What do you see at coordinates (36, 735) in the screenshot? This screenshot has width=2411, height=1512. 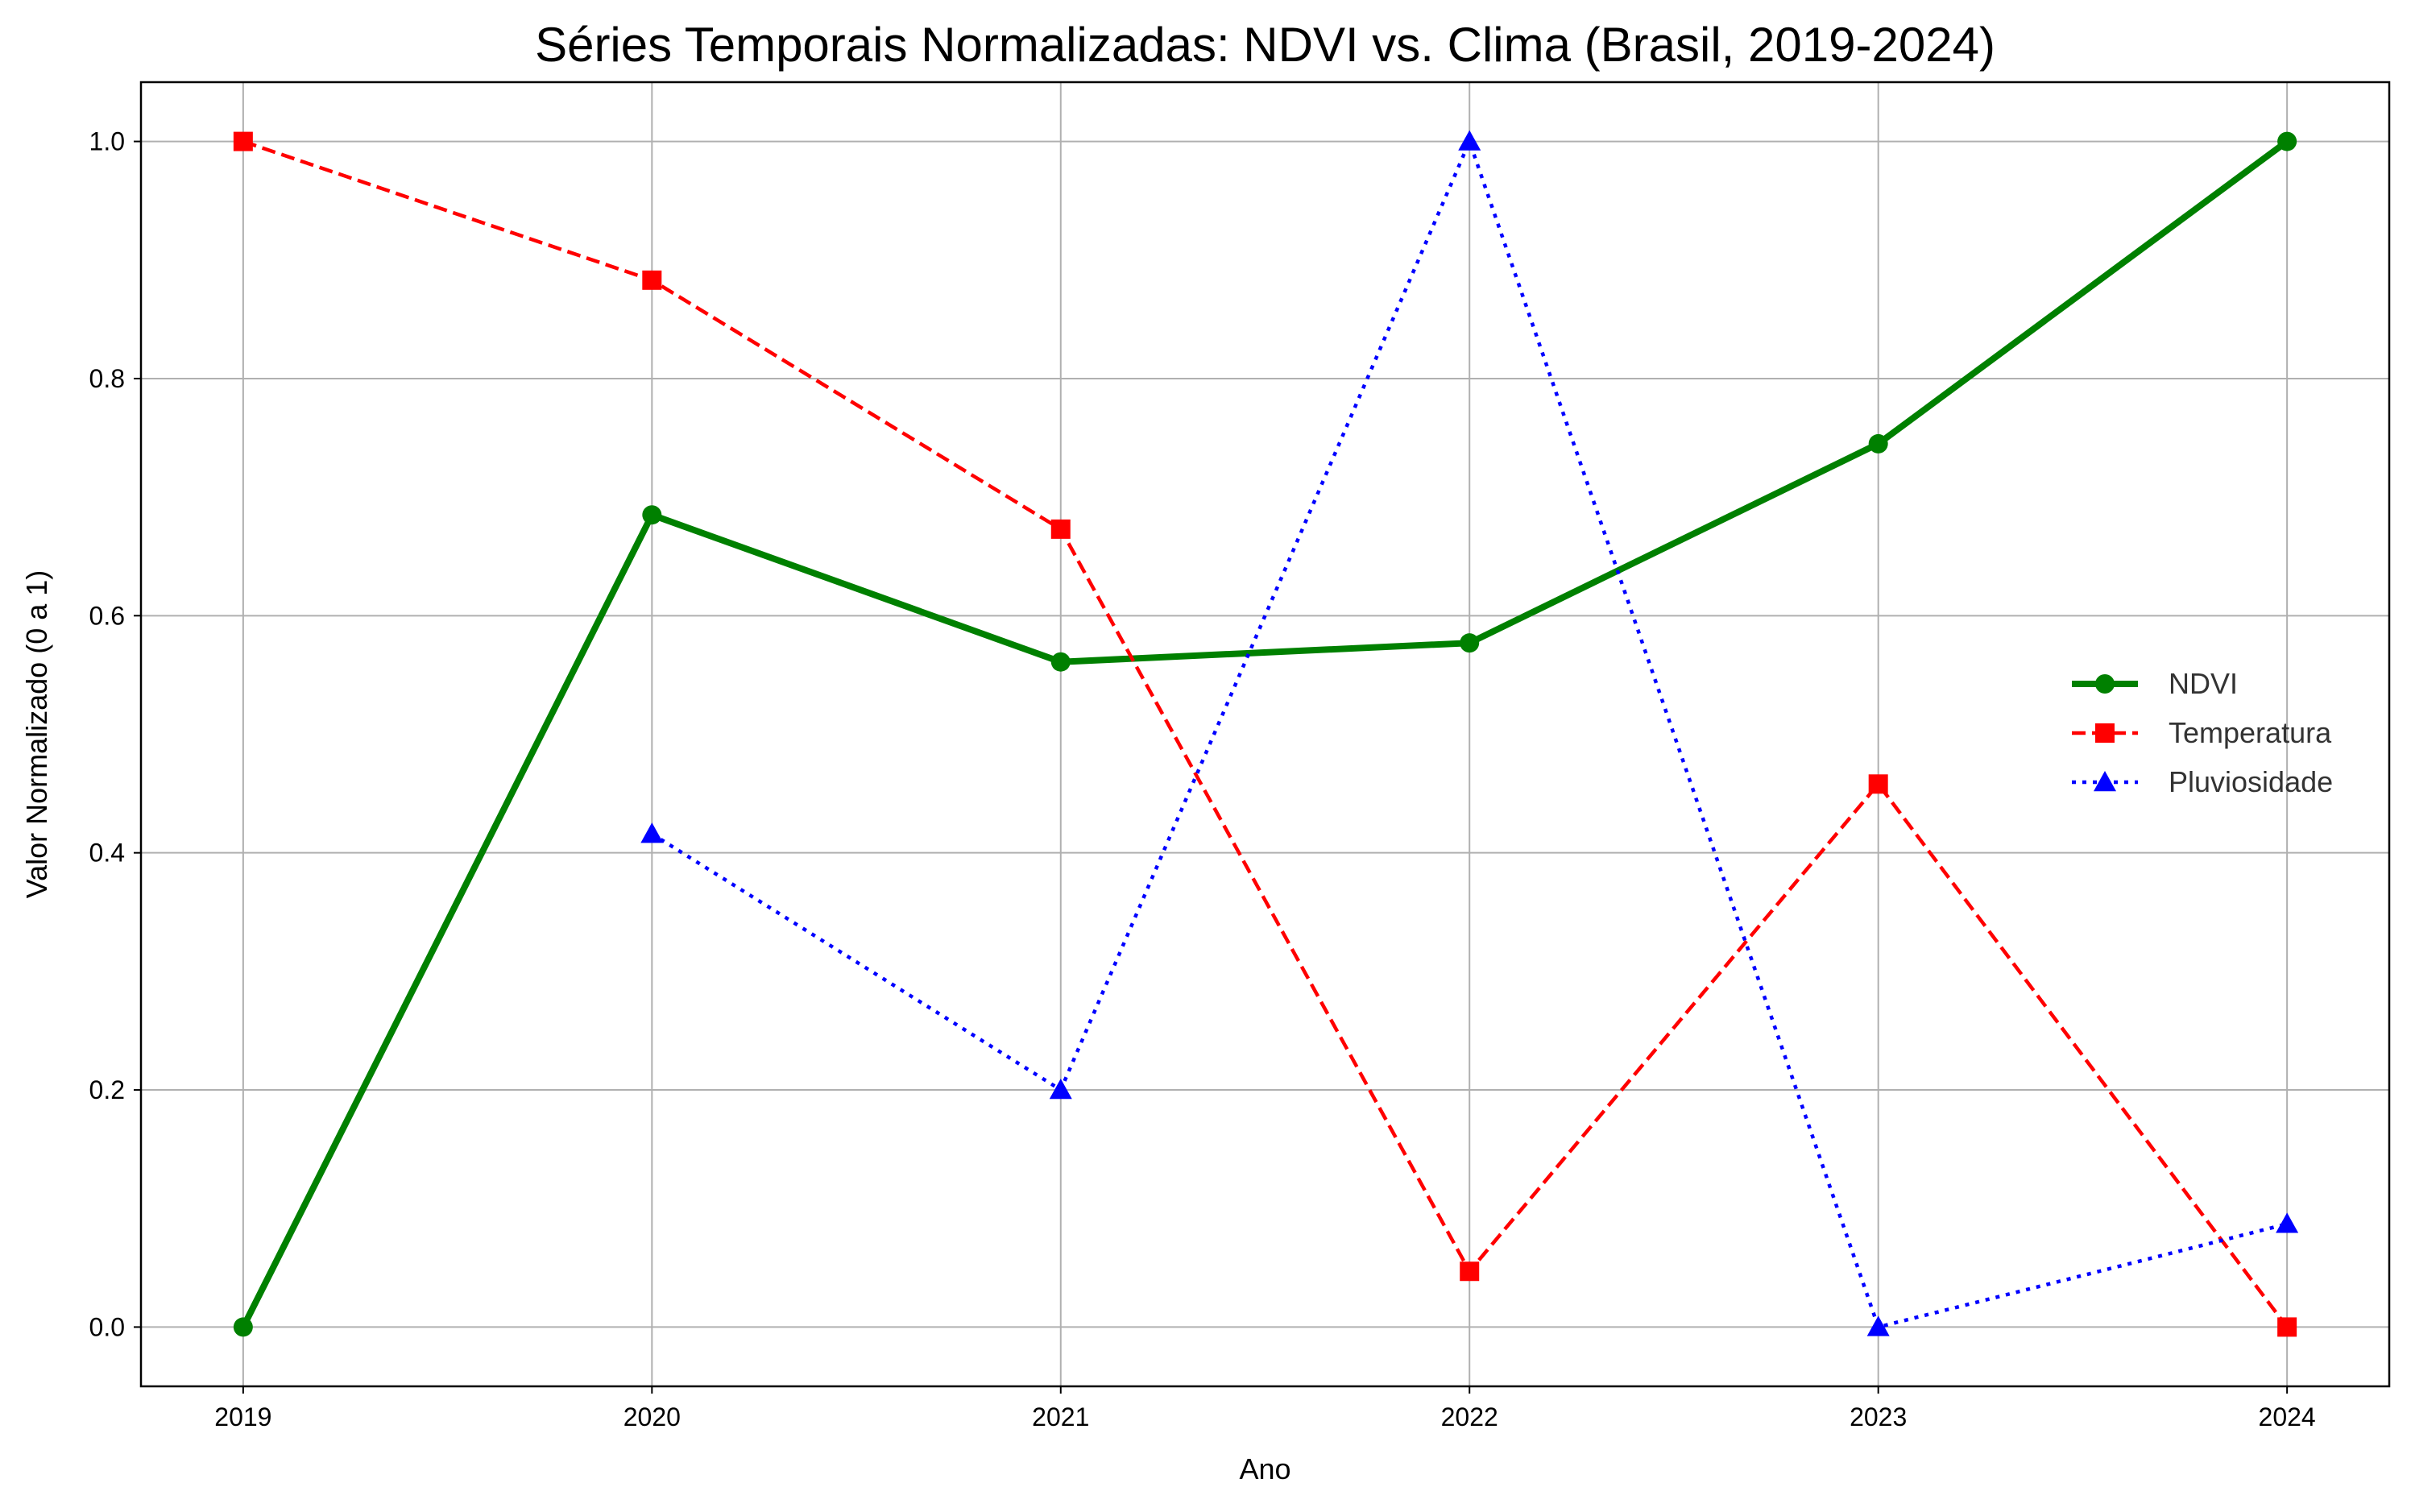 I see `y-axis-label: Valor Normalizado (0 a 1)` at bounding box center [36, 735].